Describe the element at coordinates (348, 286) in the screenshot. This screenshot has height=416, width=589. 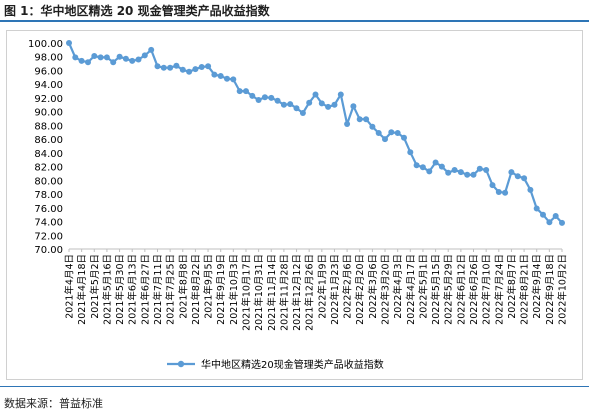
I see `x-tick-label: 2022年2月6日` at that location.